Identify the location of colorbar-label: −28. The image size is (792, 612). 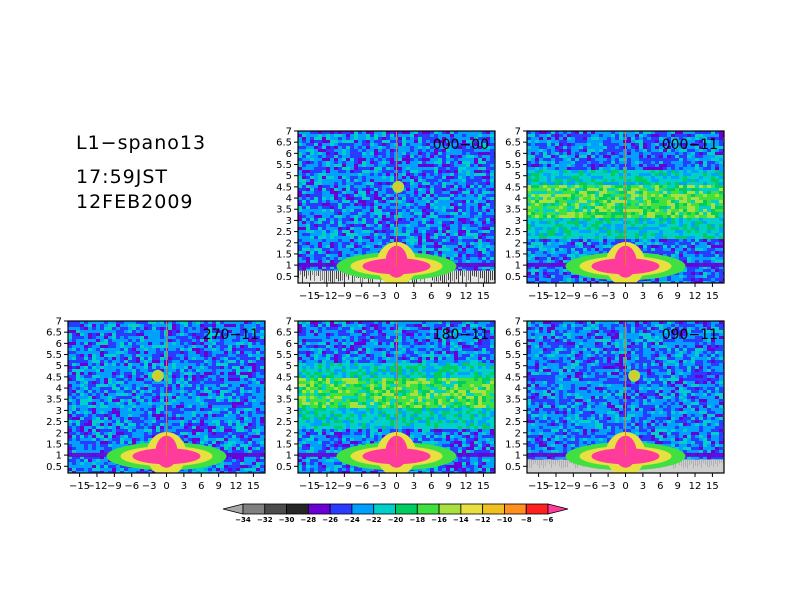
(309, 520).